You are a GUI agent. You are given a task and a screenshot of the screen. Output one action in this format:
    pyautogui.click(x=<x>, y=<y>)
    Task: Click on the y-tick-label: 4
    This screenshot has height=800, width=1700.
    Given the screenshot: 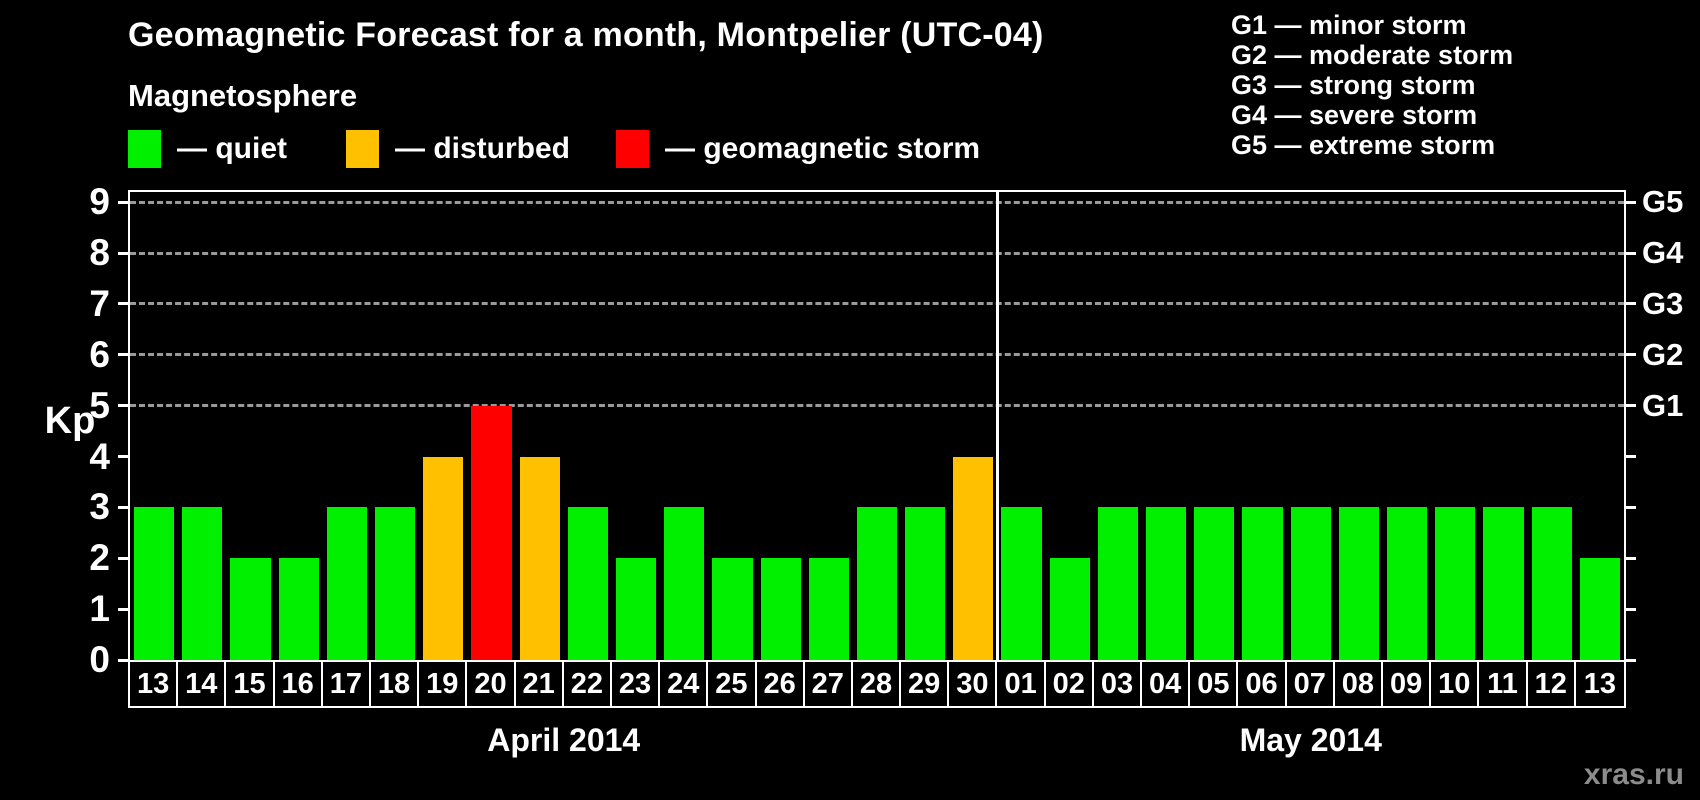 What is the action you would take?
    pyautogui.click(x=99, y=456)
    